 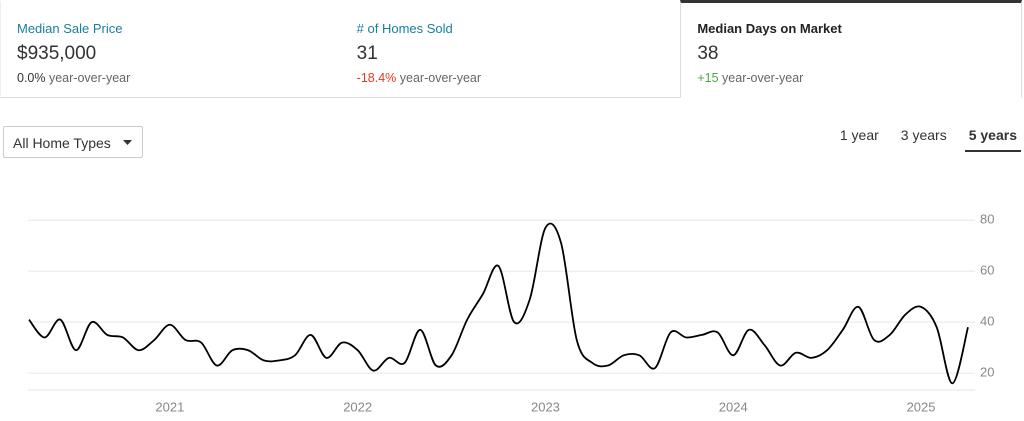 I want to click on x-tick-label: 2022, so click(x=357, y=406).